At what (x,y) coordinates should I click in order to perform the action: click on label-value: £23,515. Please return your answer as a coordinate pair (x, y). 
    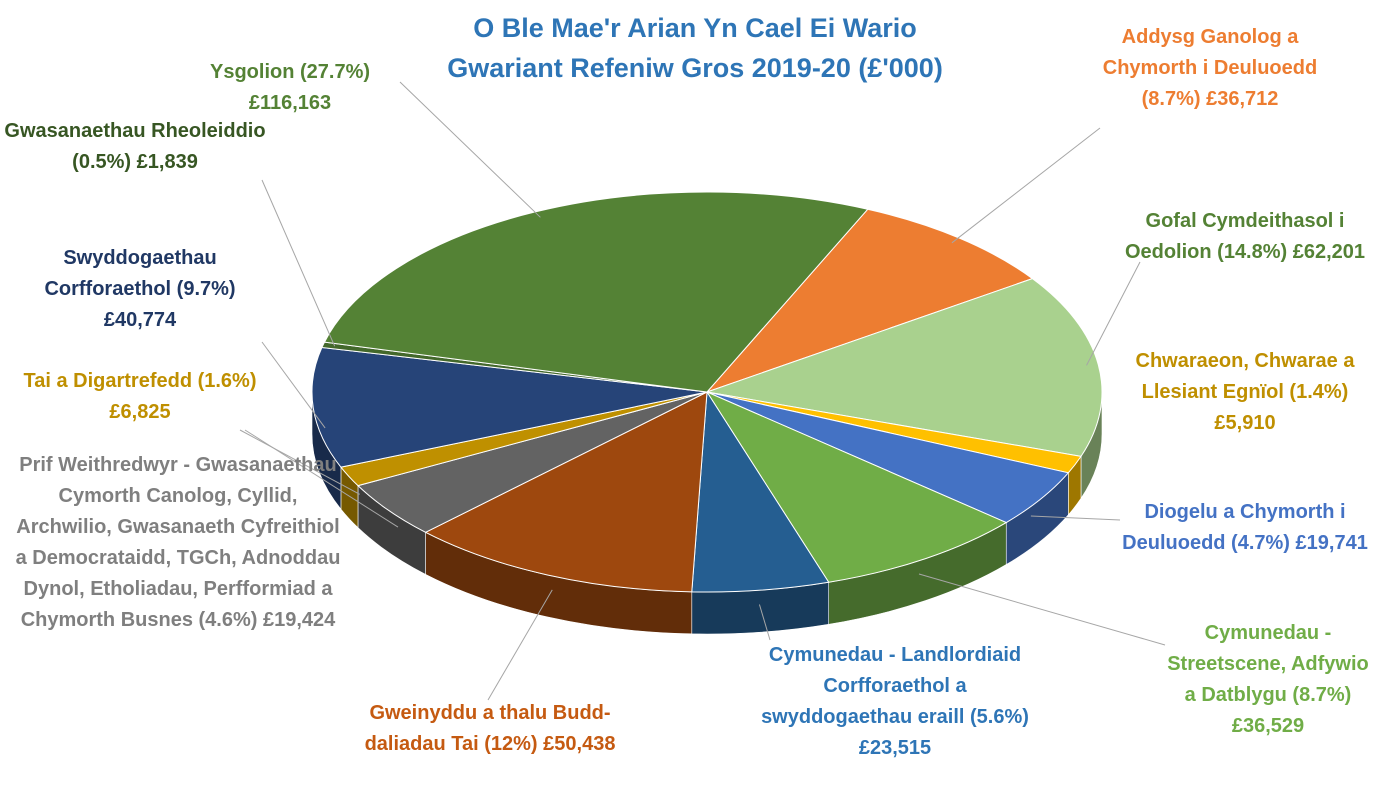
    Looking at the image, I should click on (895, 748).